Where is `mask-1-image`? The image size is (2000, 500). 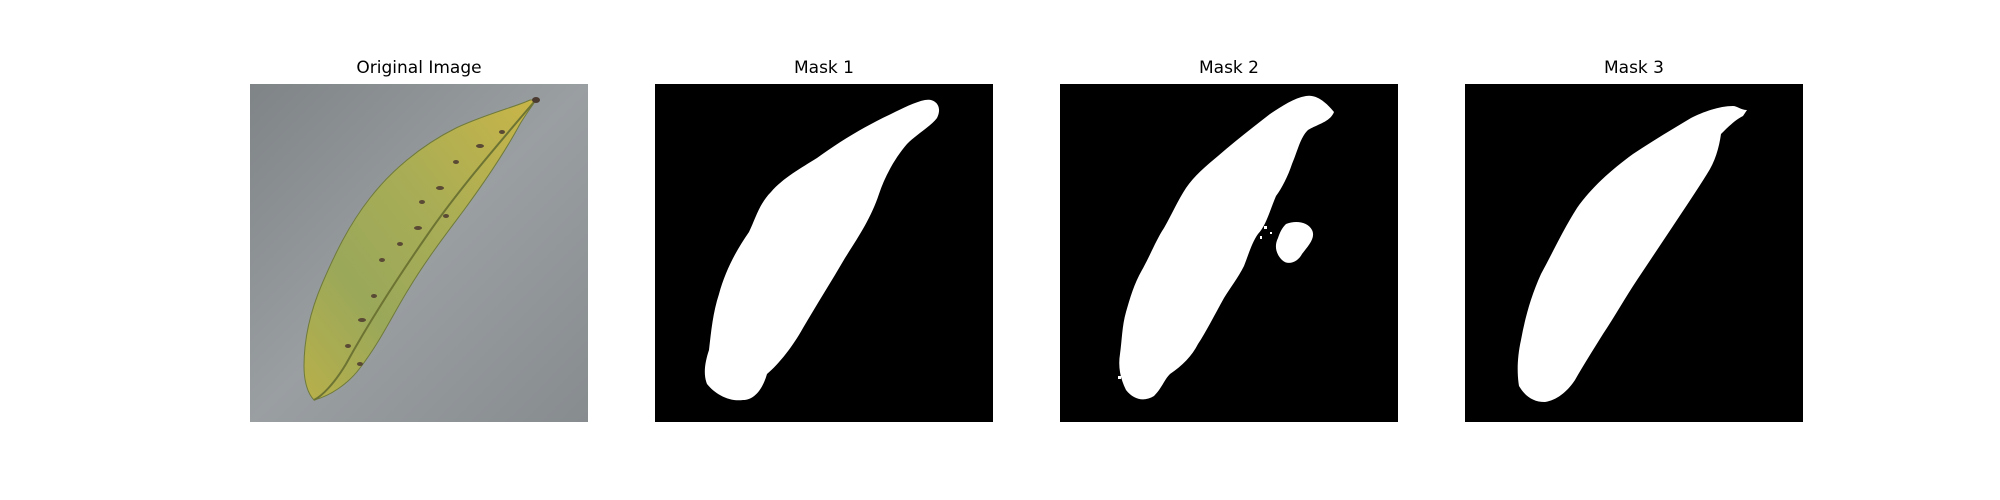
mask-1-image is located at coordinates (824, 253).